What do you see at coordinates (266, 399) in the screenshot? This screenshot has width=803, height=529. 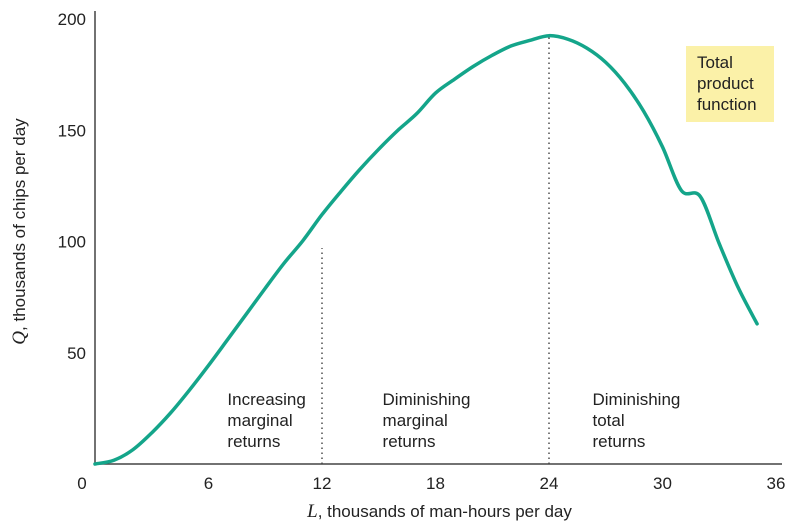 I see `region-label-line: Increasing` at bounding box center [266, 399].